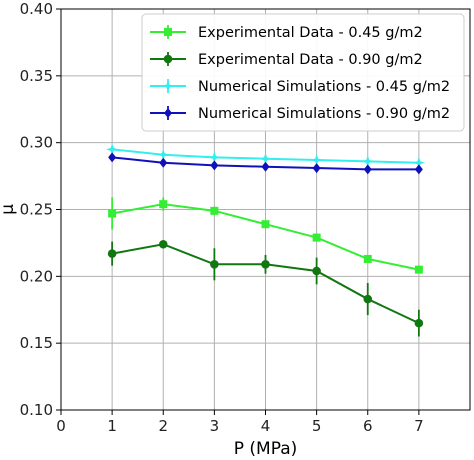 The width and height of the screenshot is (474, 460). I want to click on legend-label: Experimental Data - 0.45 g/m2, so click(310, 33).